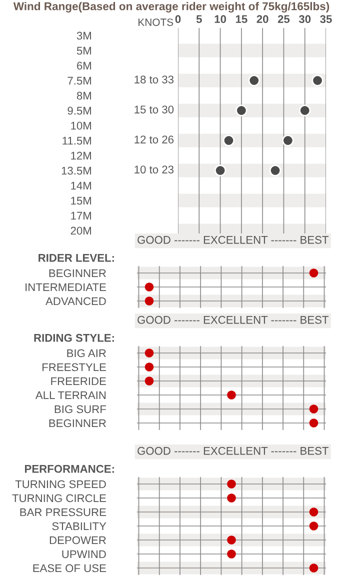 This screenshot has width=343, height=581. Describe the element at coordinates (80, 409) in the screenshot. I see `y-tick-label: BIG SURF` at that location.